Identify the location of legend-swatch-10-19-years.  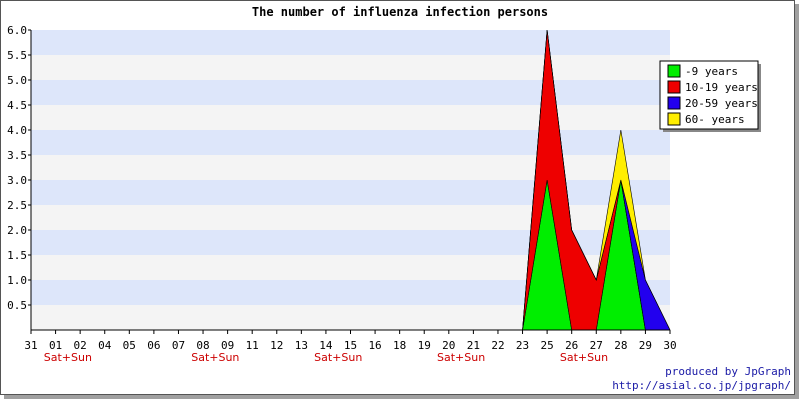
(674, 87).